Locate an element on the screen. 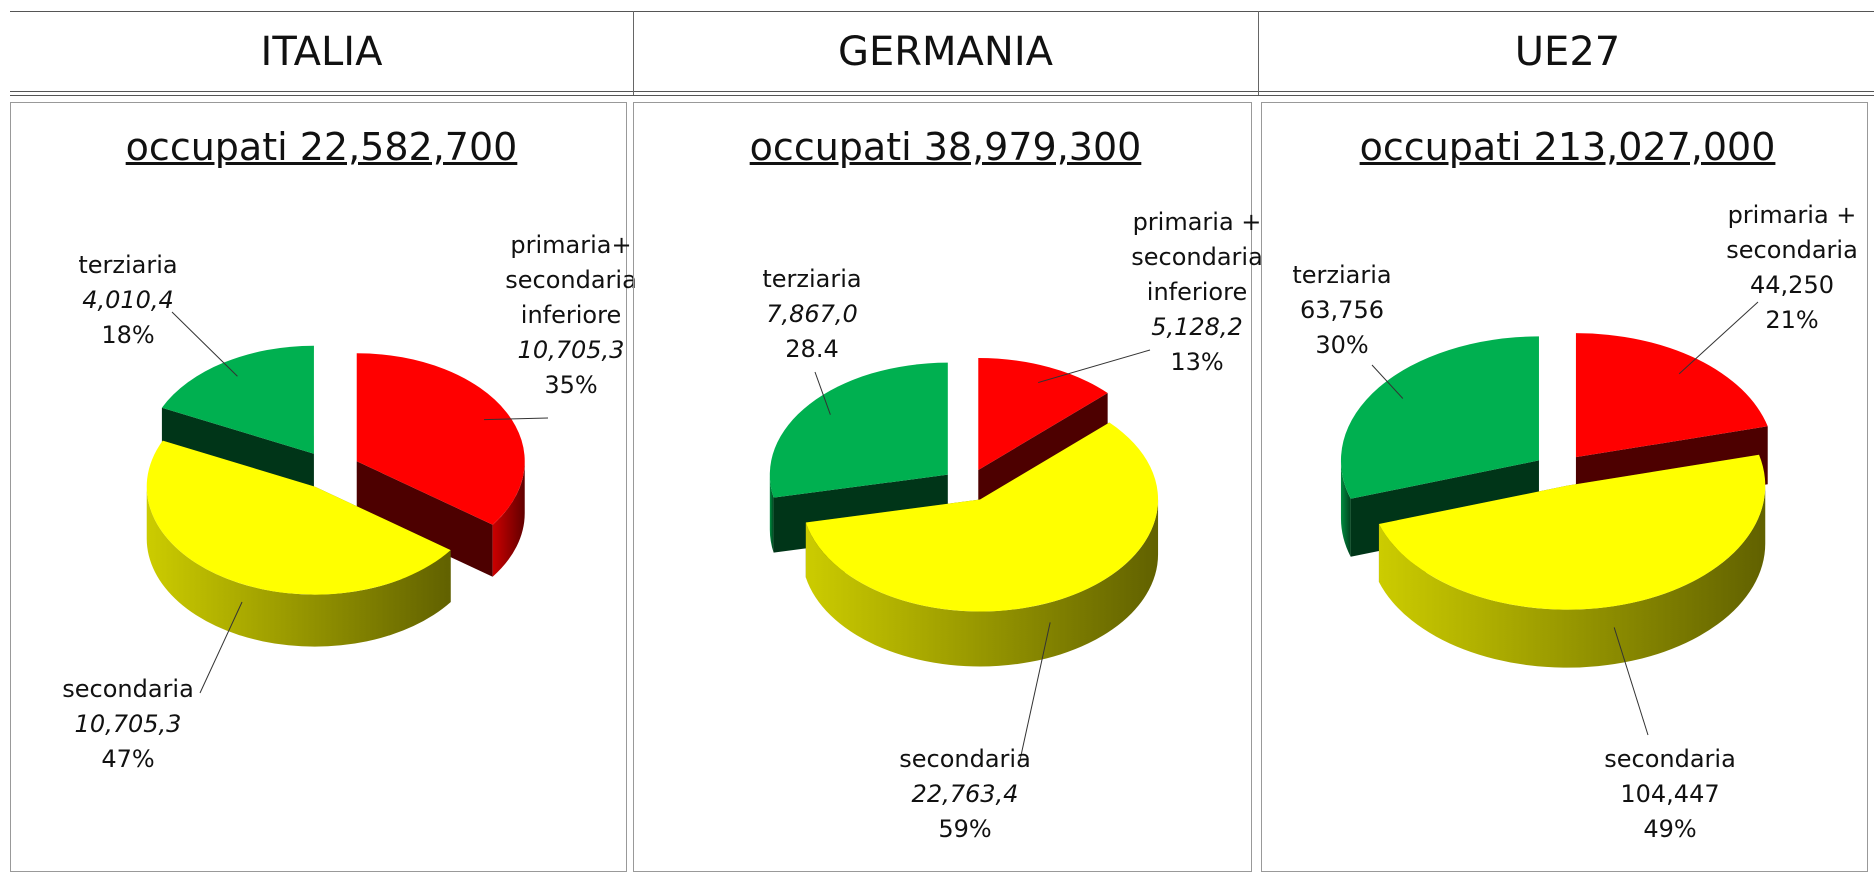  percent: 21% is located at coordinates (1792, 320).